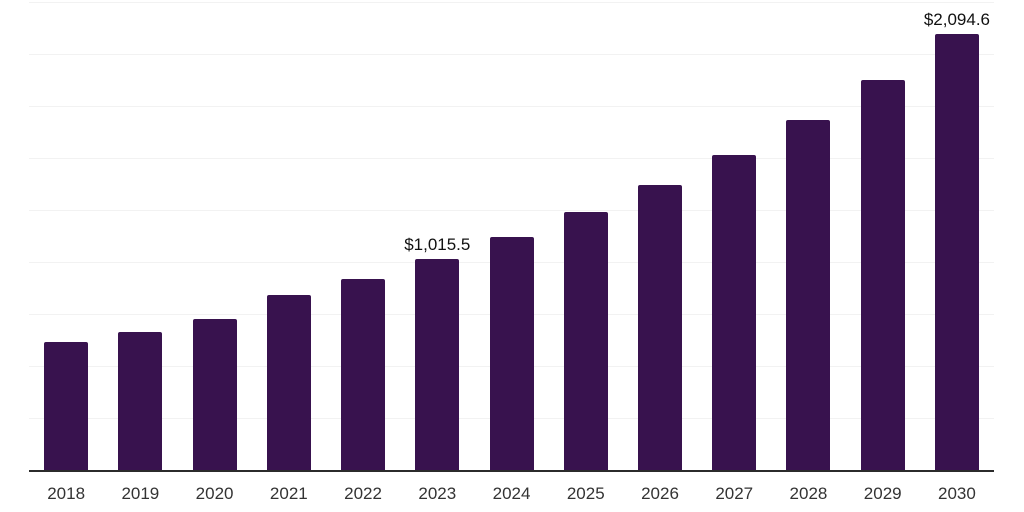 This screenshot has height=512, width=1024. What do you see at coordinates (808, 493) in the screenshot?
I see `x-tick-label-2028: 2028` at bounding box center [808, 493].